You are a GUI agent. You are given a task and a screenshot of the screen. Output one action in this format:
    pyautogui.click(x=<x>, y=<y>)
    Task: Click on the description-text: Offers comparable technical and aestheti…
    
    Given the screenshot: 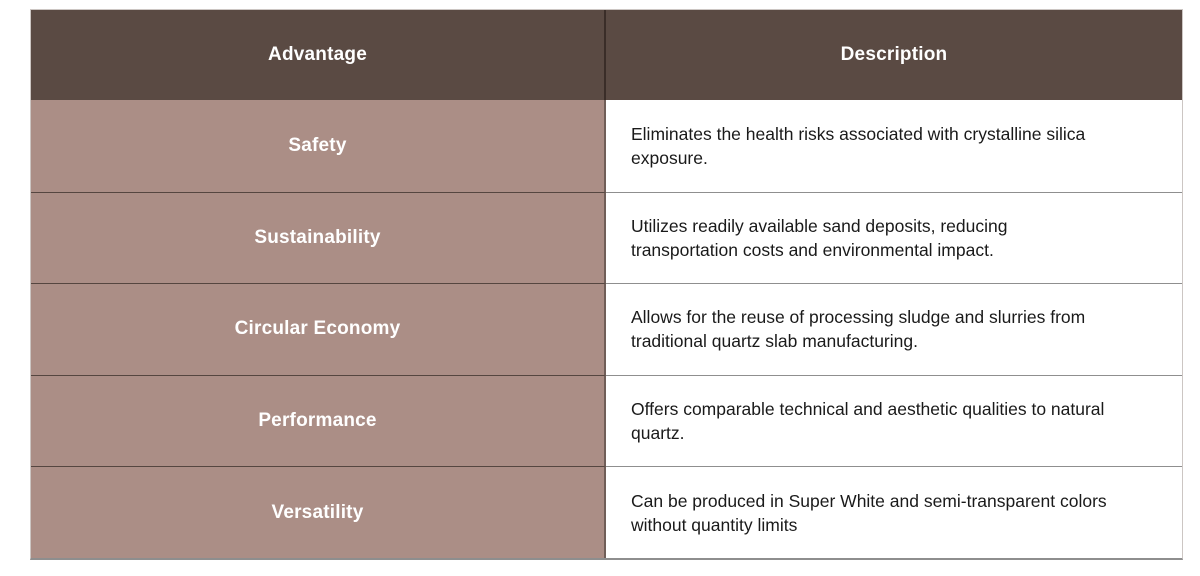 What is the action you would take?
    pyautogui.click(x=868, y=421)
    